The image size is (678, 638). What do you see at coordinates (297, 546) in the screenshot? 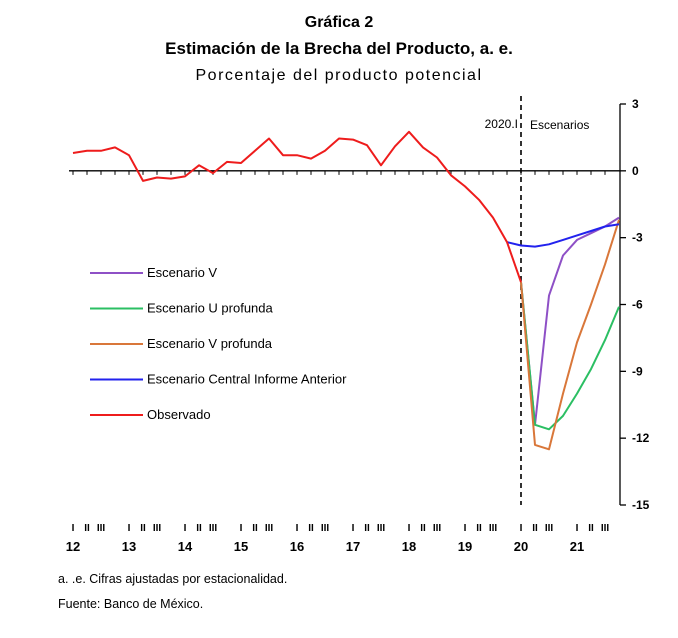
I see `x-year-label: 16` at bounding box center [297, 546].